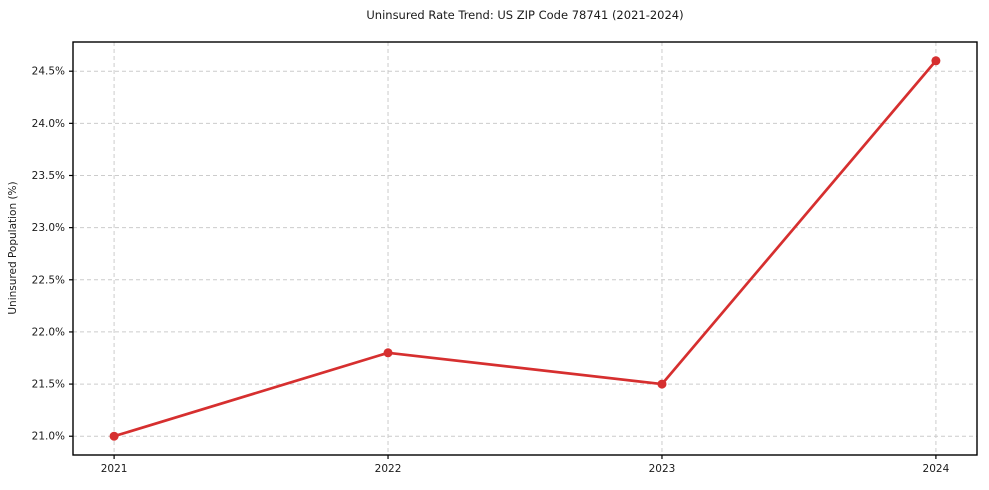  Describe the element at coordinates (48, 72) in the screenshot. I see `y-tick-label: 24.5%` at that location.